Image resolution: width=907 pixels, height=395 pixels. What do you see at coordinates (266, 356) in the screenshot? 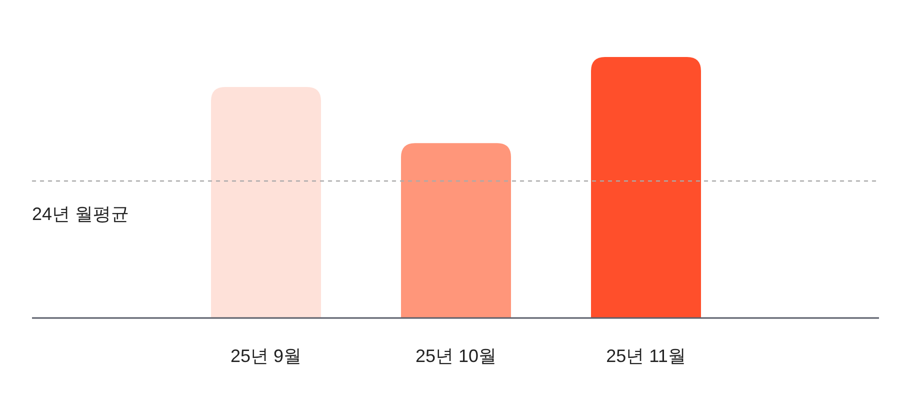
I see `x-tick-label: 25년 9월` at bounding box center [266, 356].